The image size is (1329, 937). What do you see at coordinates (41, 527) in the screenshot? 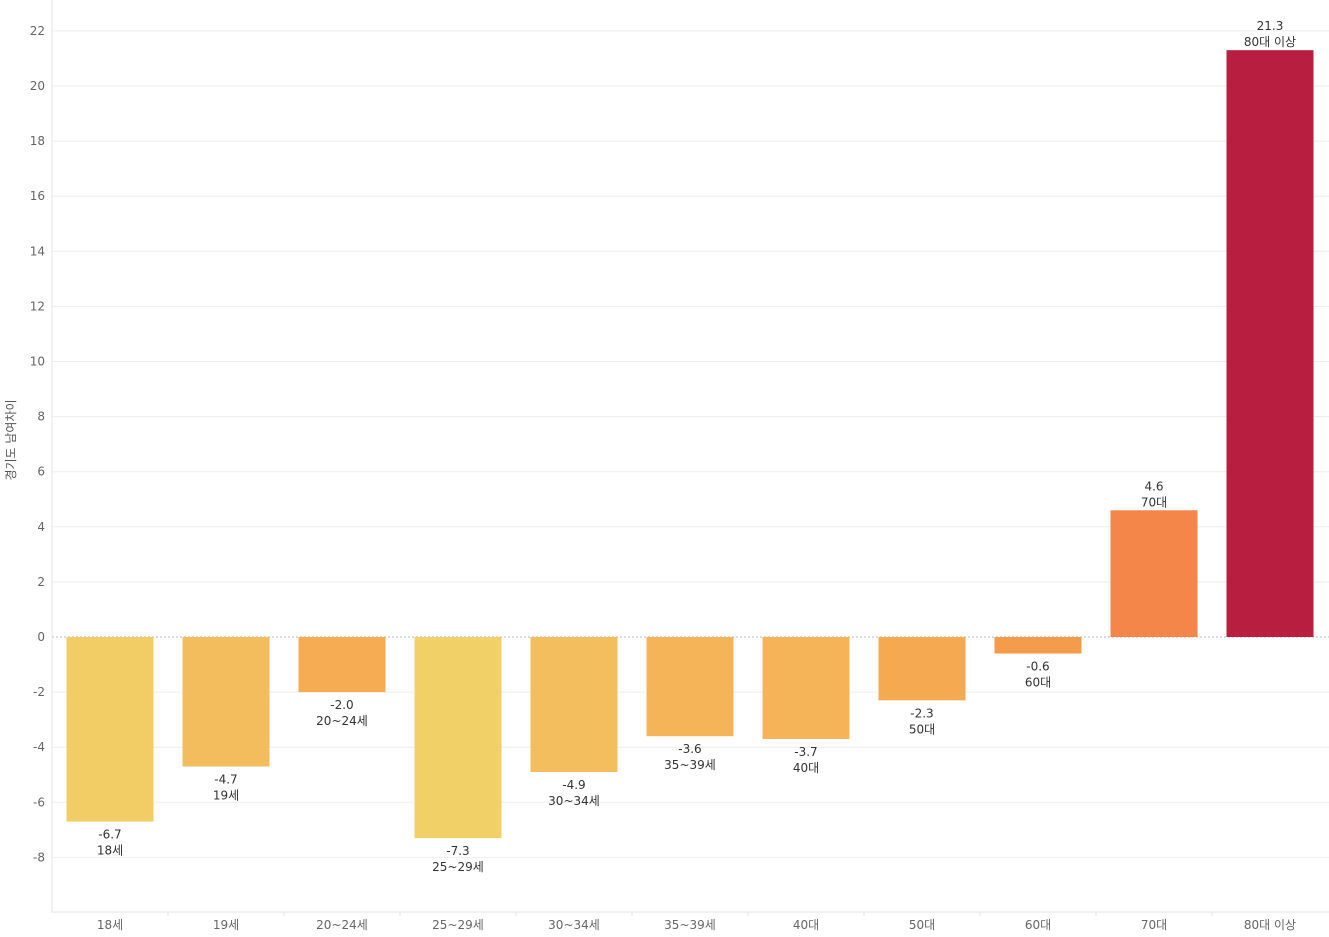
I see `y-tick-label: 4` at bounding box center [41, 527].